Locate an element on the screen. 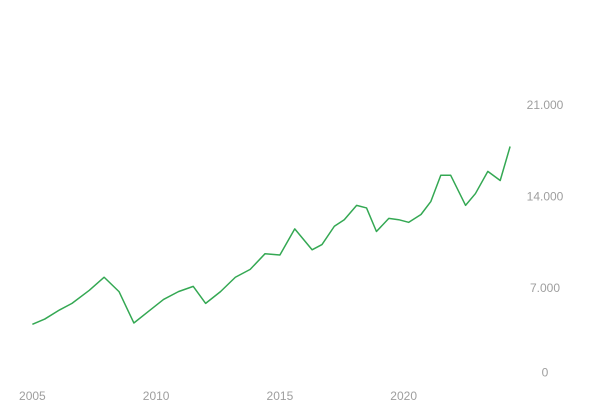  y-tick-label: 0 is located at coordinates (545, 373).